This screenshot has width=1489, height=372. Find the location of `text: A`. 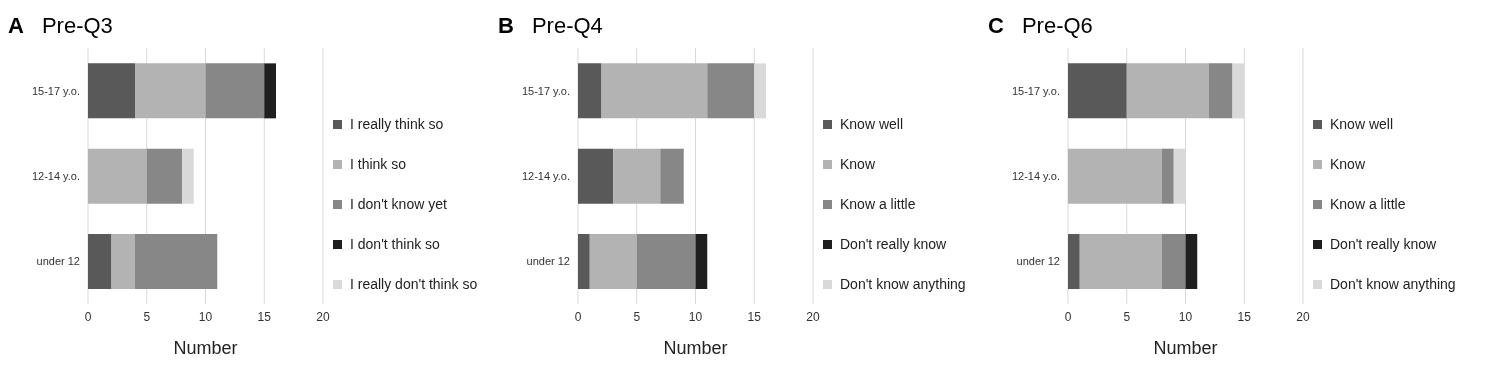

text: A is located at coordinates (16, 26).